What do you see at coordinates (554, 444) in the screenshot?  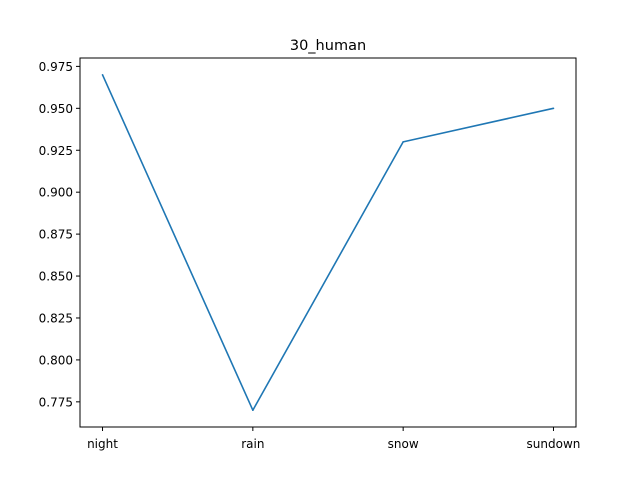 I see `x-tick-label: sundown` at bounding box center [554, 444].